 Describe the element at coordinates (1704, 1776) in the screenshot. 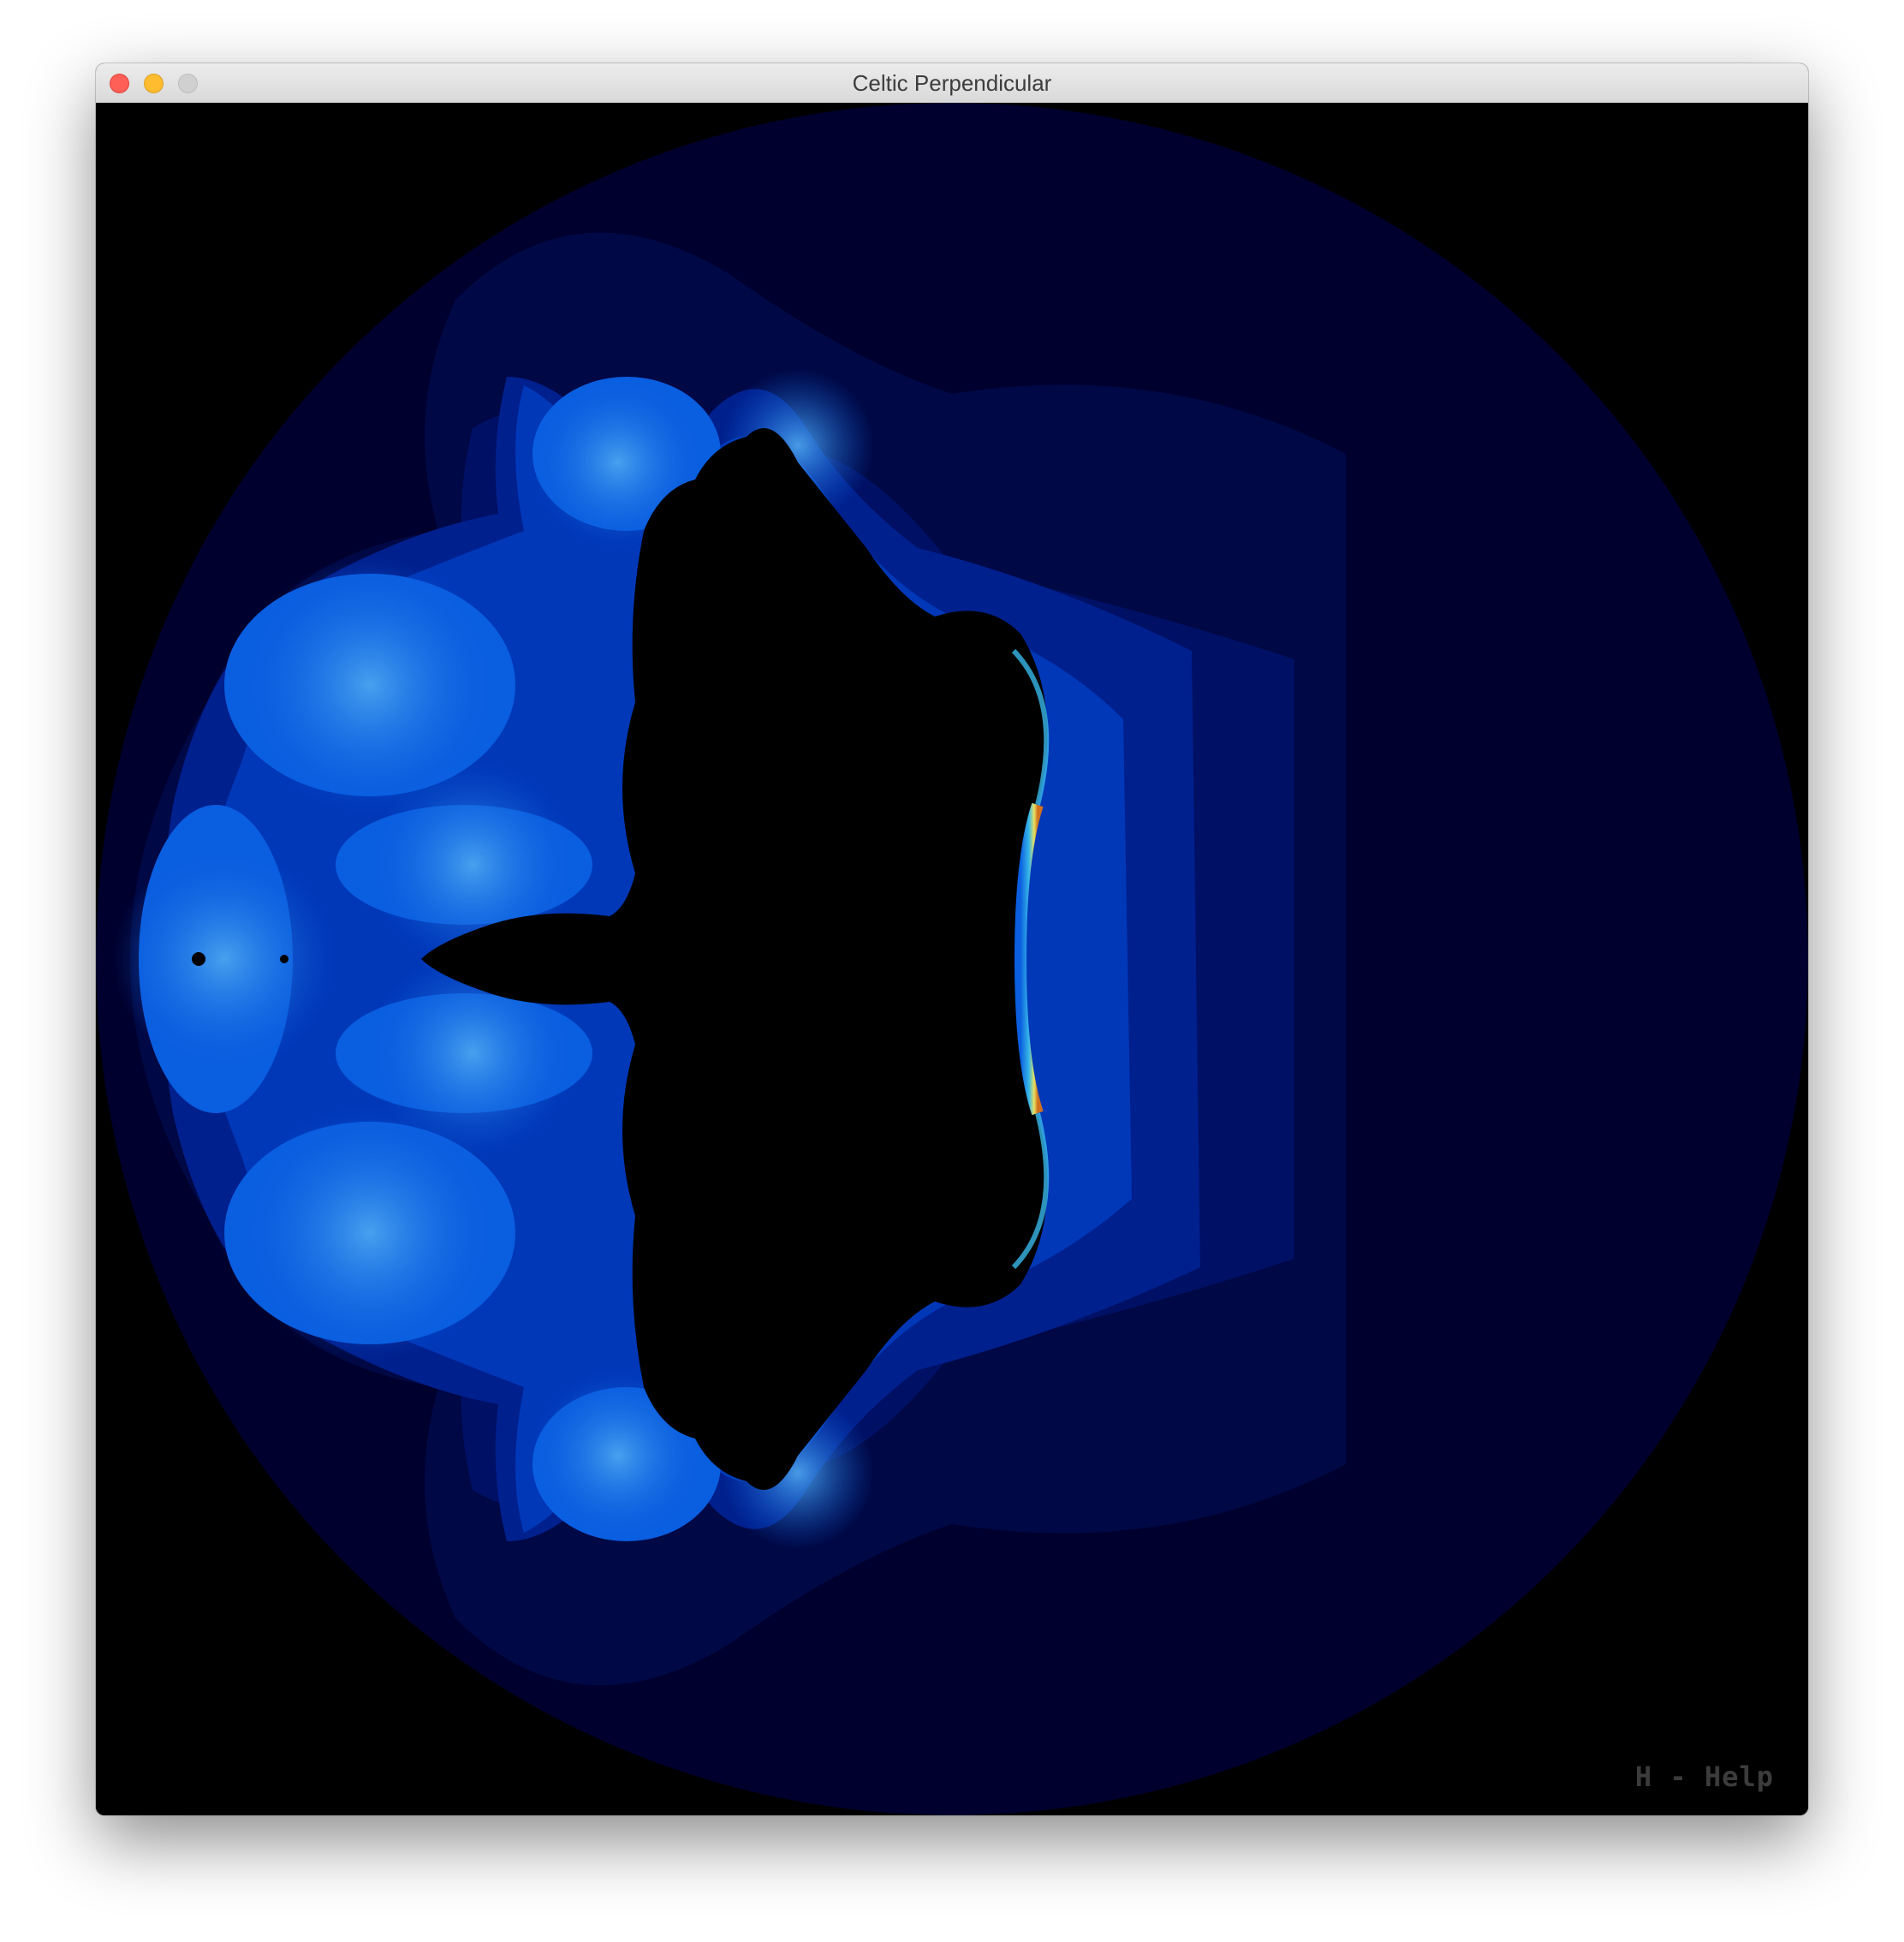

I see `help-hint: H - Help` at that location.